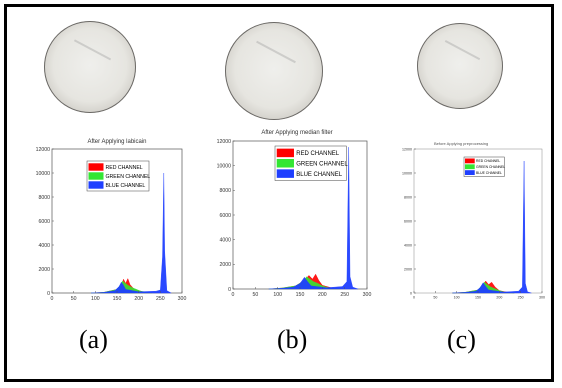  What do you see at coordinates (461, 143) in the screenshot?
I see `chart-title: Before Applying preprocessing` at bounding box center [461, 143].